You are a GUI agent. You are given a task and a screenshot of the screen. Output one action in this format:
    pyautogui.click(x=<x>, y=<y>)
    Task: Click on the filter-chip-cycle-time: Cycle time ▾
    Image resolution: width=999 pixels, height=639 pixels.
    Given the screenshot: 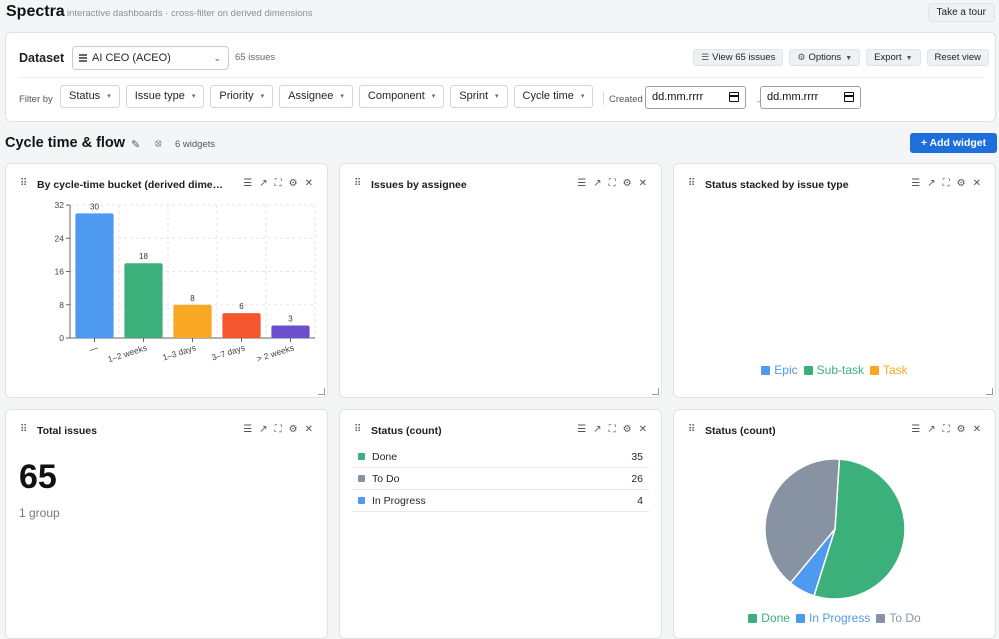 What is the action you would take?
    pyautogui.click(x=553, y=96)
    